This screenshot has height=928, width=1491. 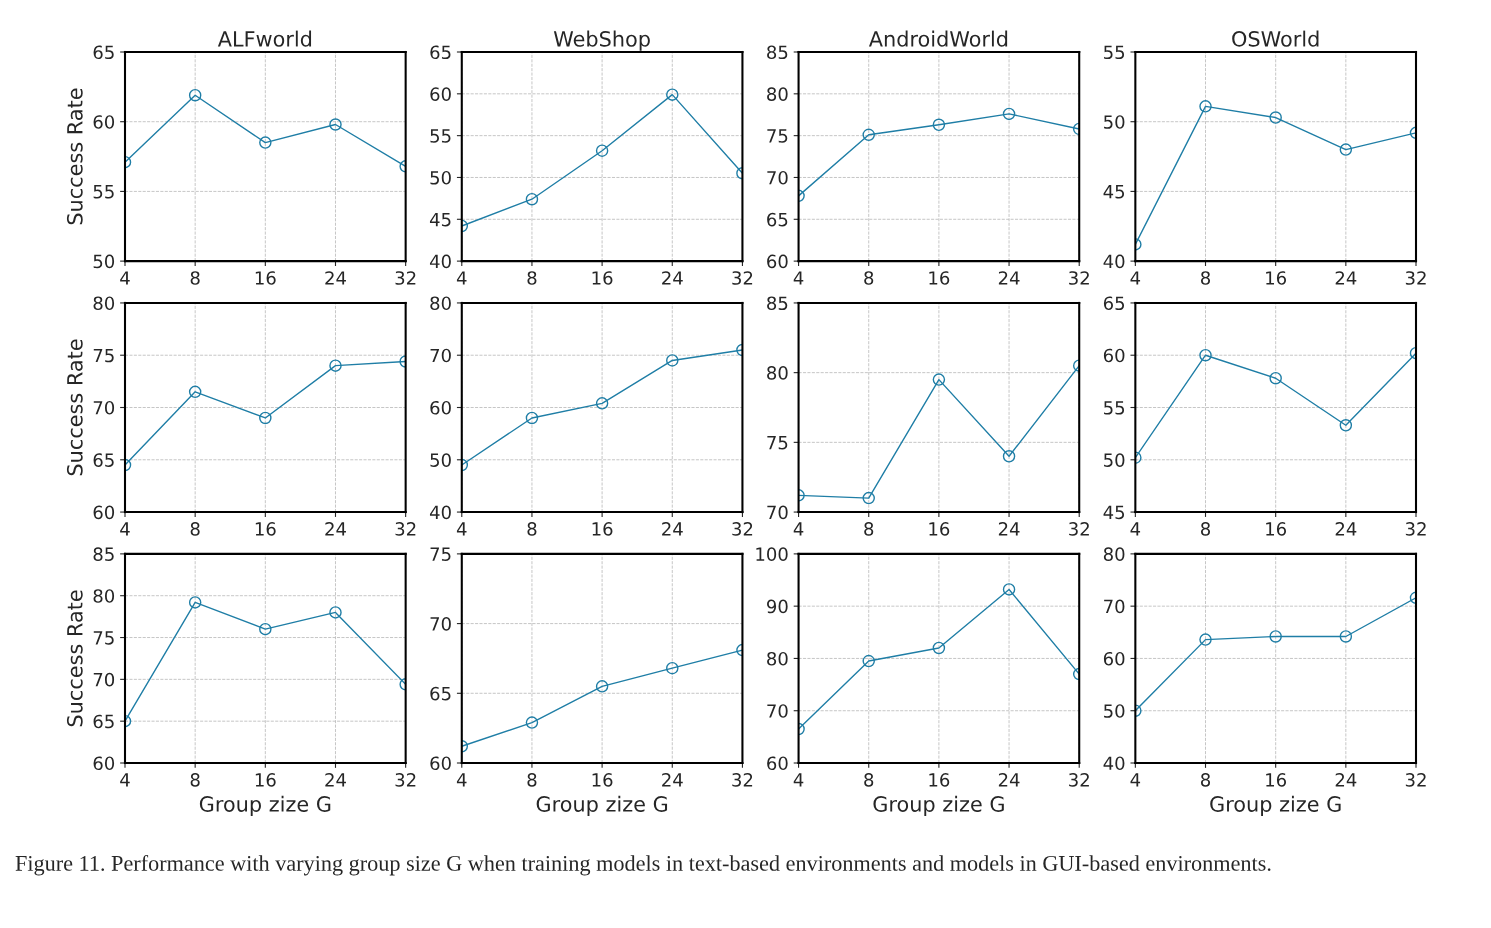 I want to click on caption: Figure 11. Performance with varying group size G when training models in text-based environments and models in GUI-based environments., so click(x=643, y=865).